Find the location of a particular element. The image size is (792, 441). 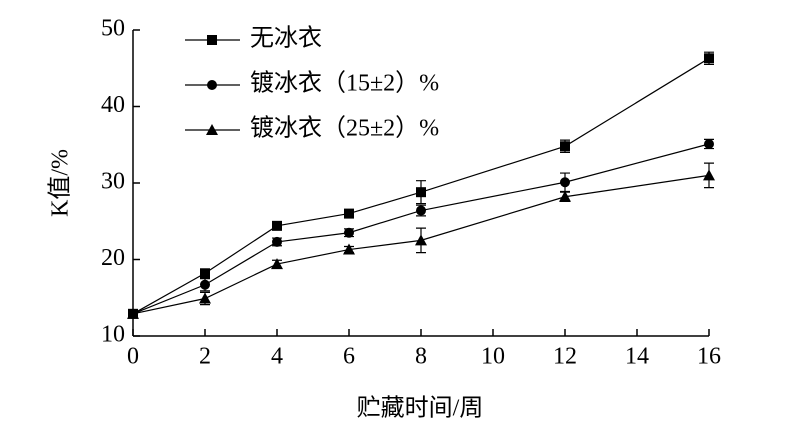

x-tick-label: 8 is located at coordinates (421, 357).